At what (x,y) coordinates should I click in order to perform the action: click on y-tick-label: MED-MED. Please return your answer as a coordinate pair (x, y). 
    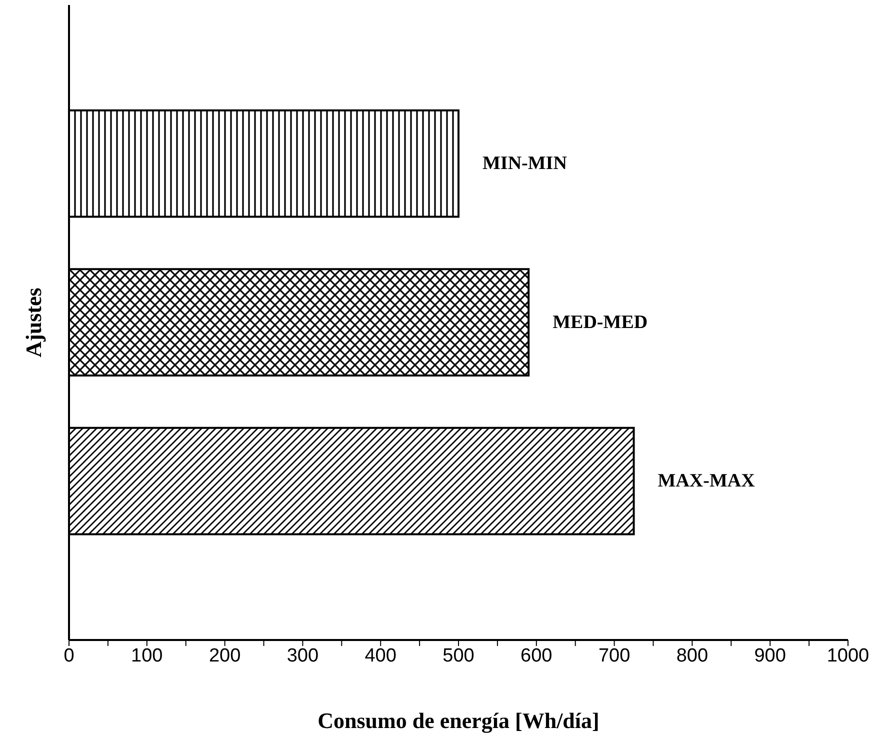
    Looking at the image, I should click on (600, 322).